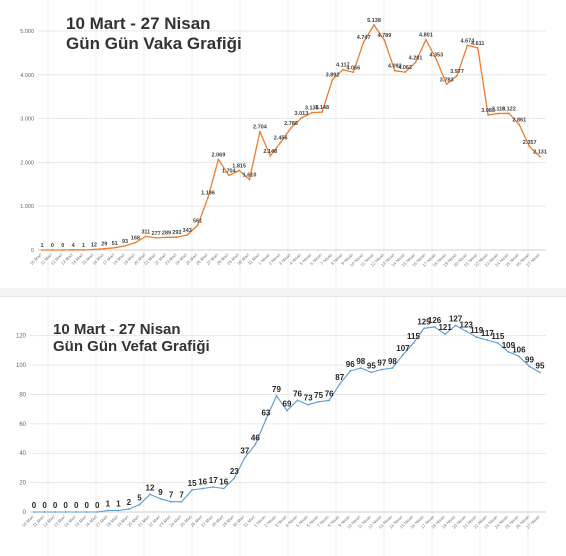 The height and width of the screenshot is (556, 566). Describe the element at coordinates (135, 239) in the screenshot. I see `cases-data-label: 168` at that location.